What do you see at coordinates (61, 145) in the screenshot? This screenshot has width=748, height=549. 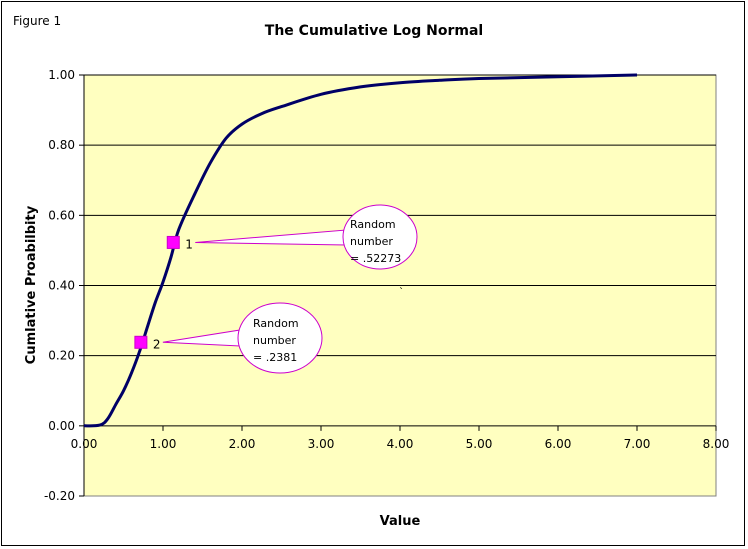 I see `y-tick-label: 0.80` at bounding box center [61, 145].